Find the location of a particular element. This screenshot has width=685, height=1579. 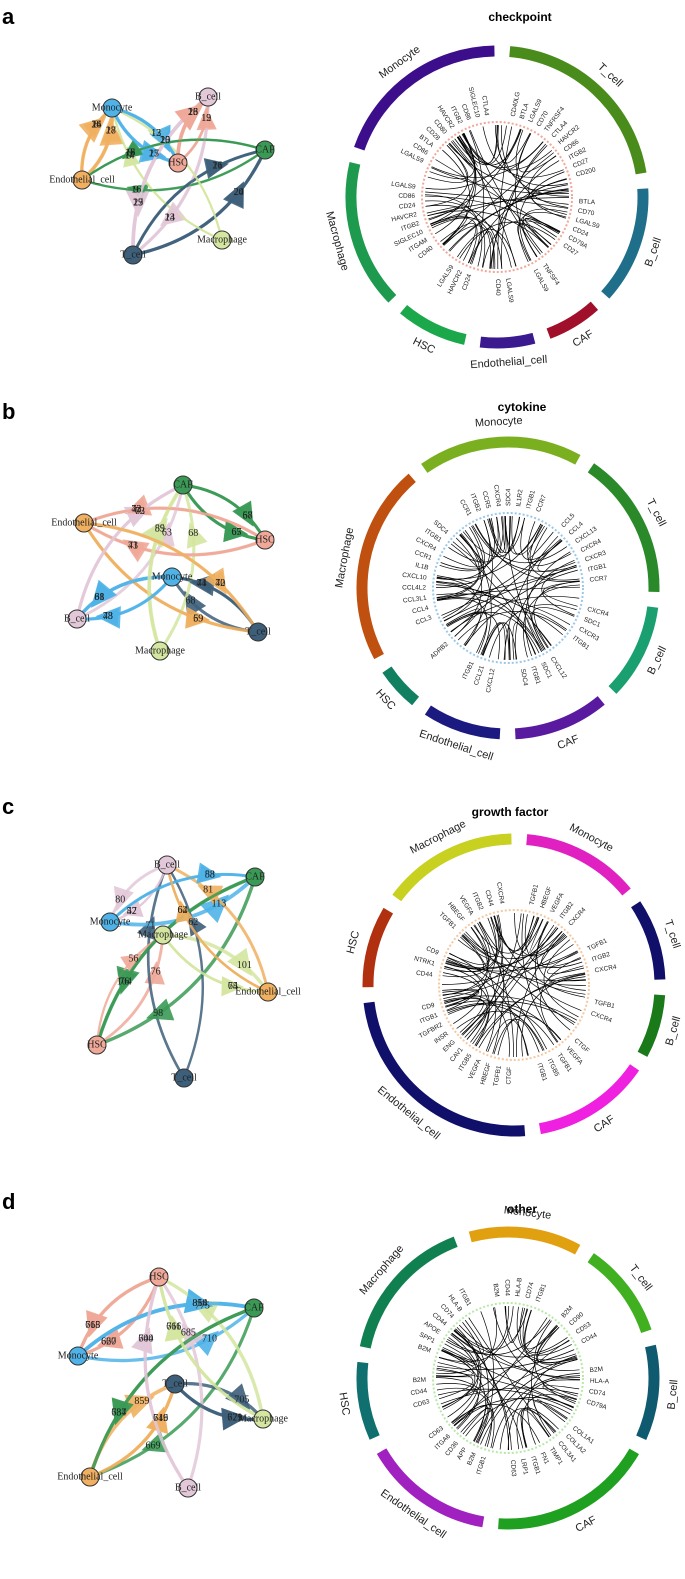

edge-label: 74 is located at coordinates (233, 986).